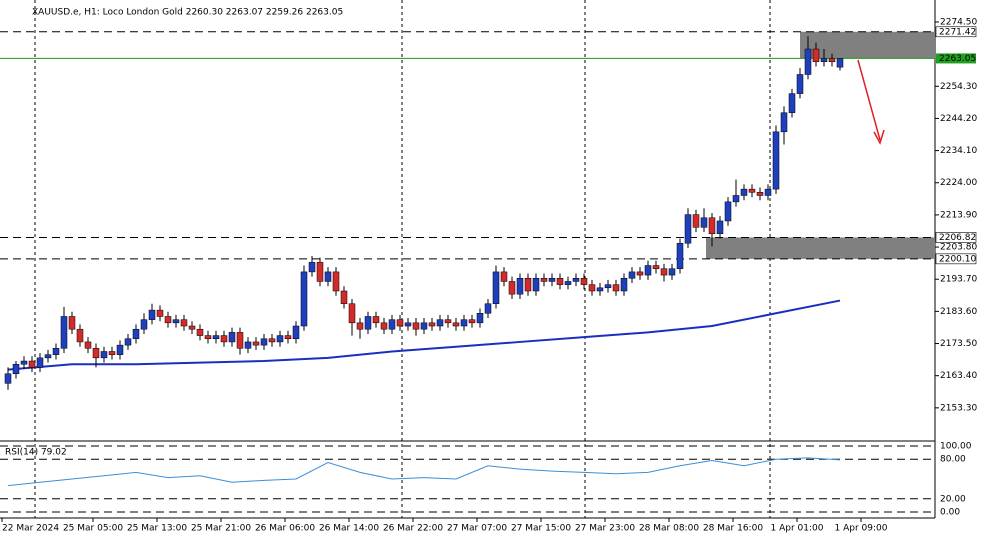 The image size is (988, 542). Describe the element at coordinates (424, 472) in the screenshot. I see `rsi-line` at that location.